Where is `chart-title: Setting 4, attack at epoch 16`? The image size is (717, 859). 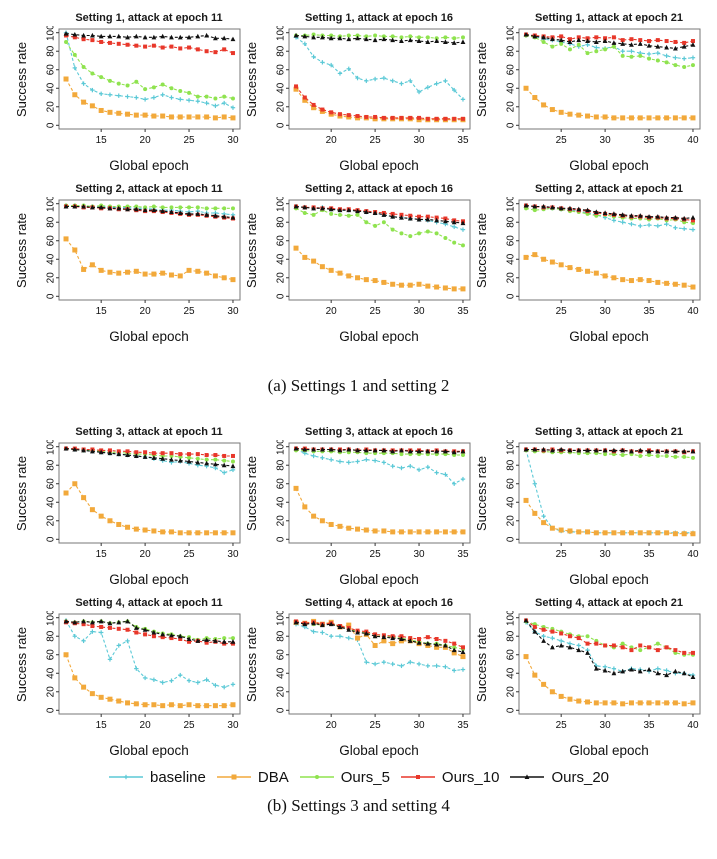 chart-title: Setting 4, attack at epoch 16 is located at coordinates (379, 603).